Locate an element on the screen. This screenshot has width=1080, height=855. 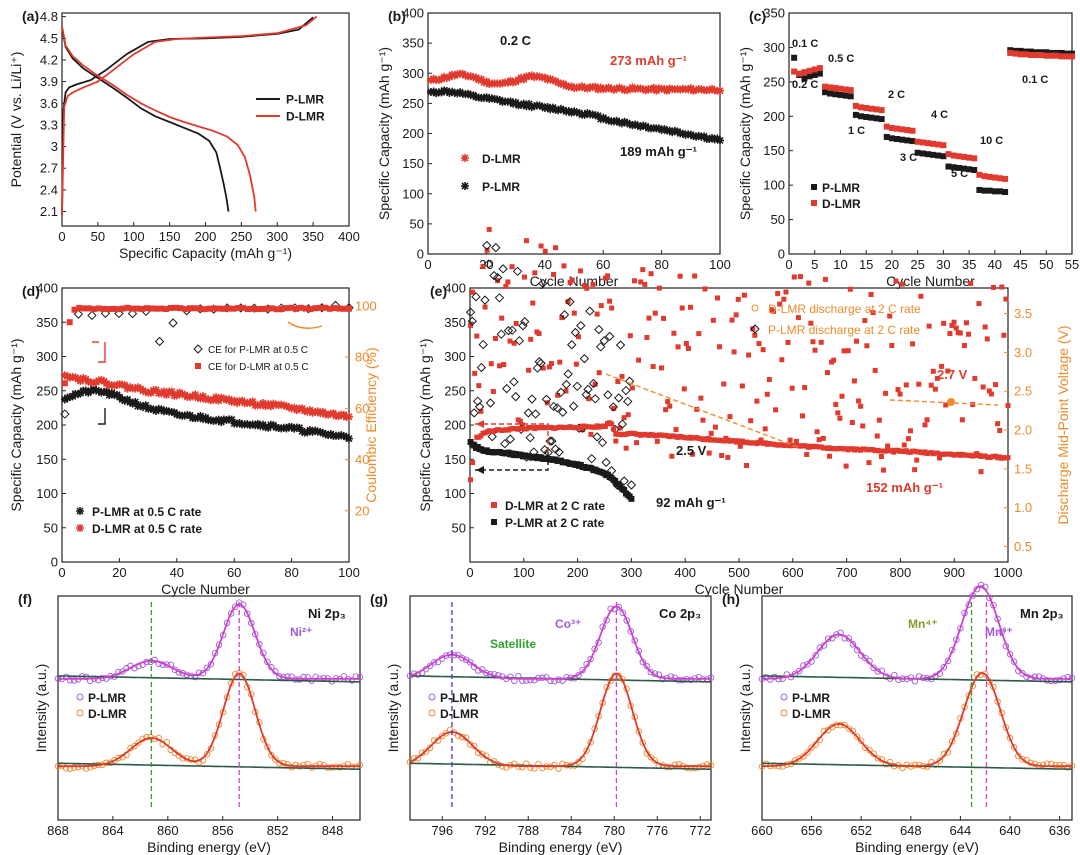
y-tick-label: 2.7 is located at coordinates (49, 168).